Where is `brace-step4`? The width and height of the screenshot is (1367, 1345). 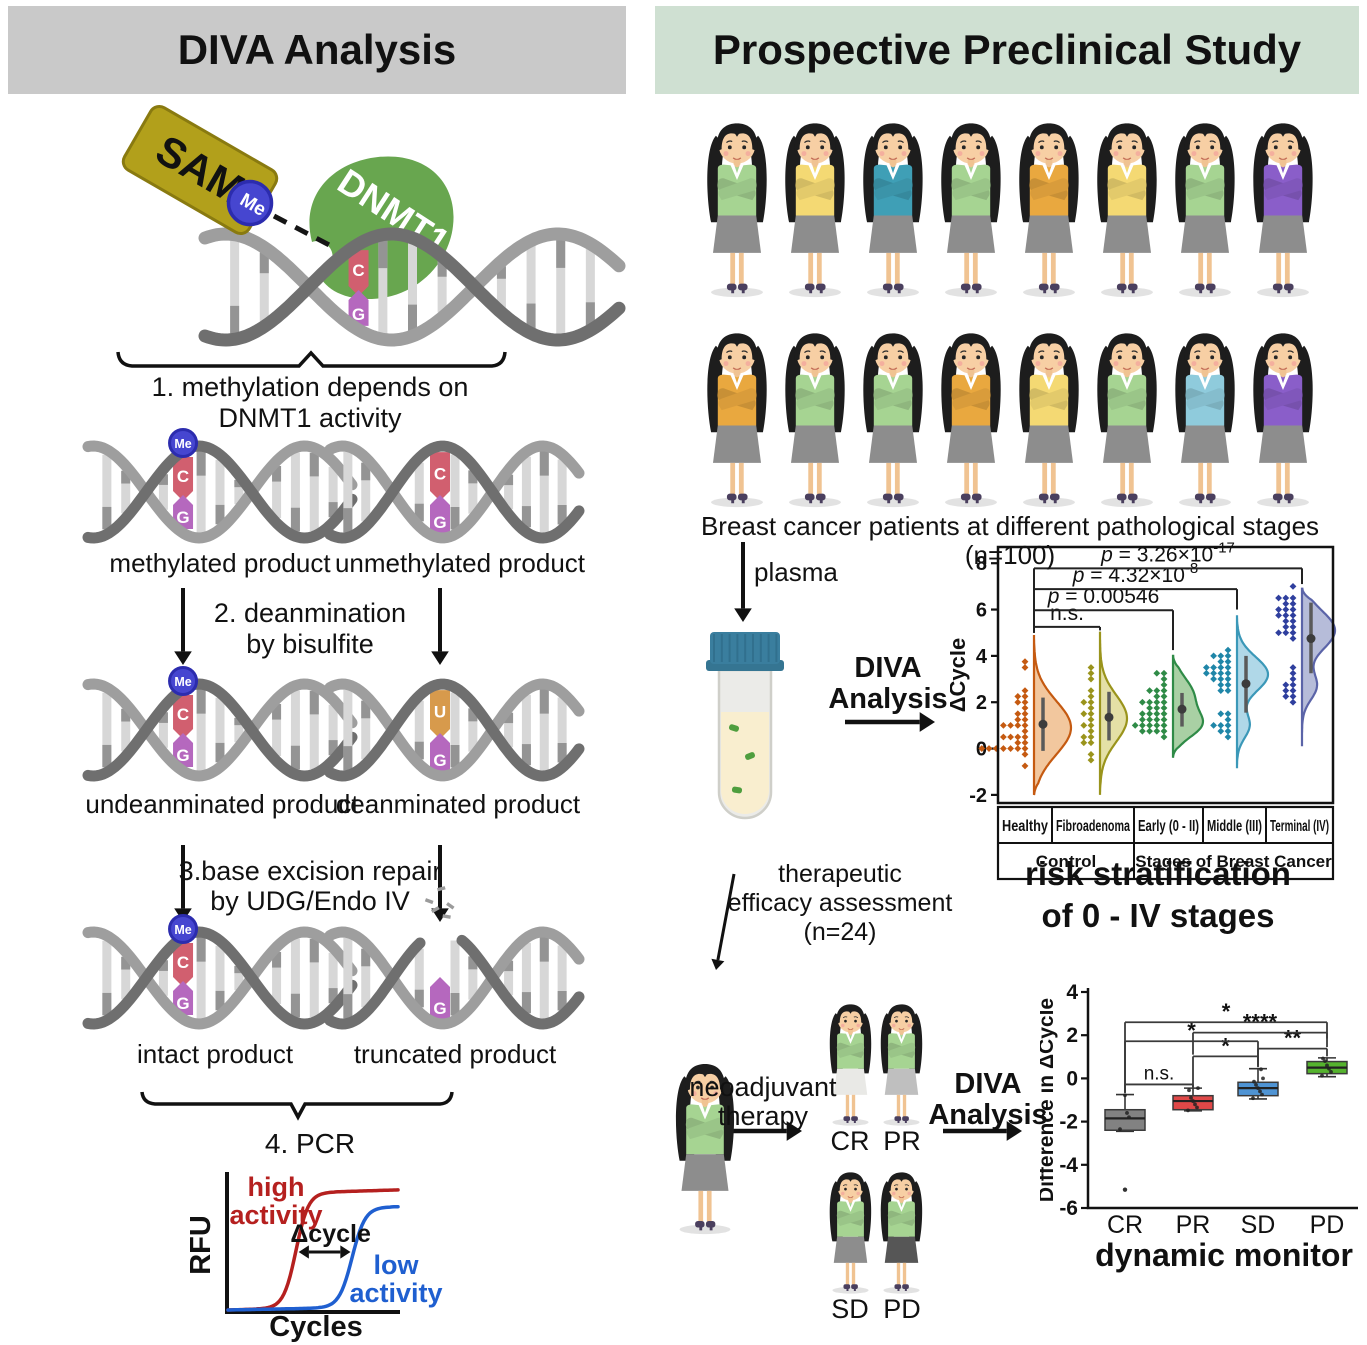 brace-step4 is located at coordinates (297, 1106).